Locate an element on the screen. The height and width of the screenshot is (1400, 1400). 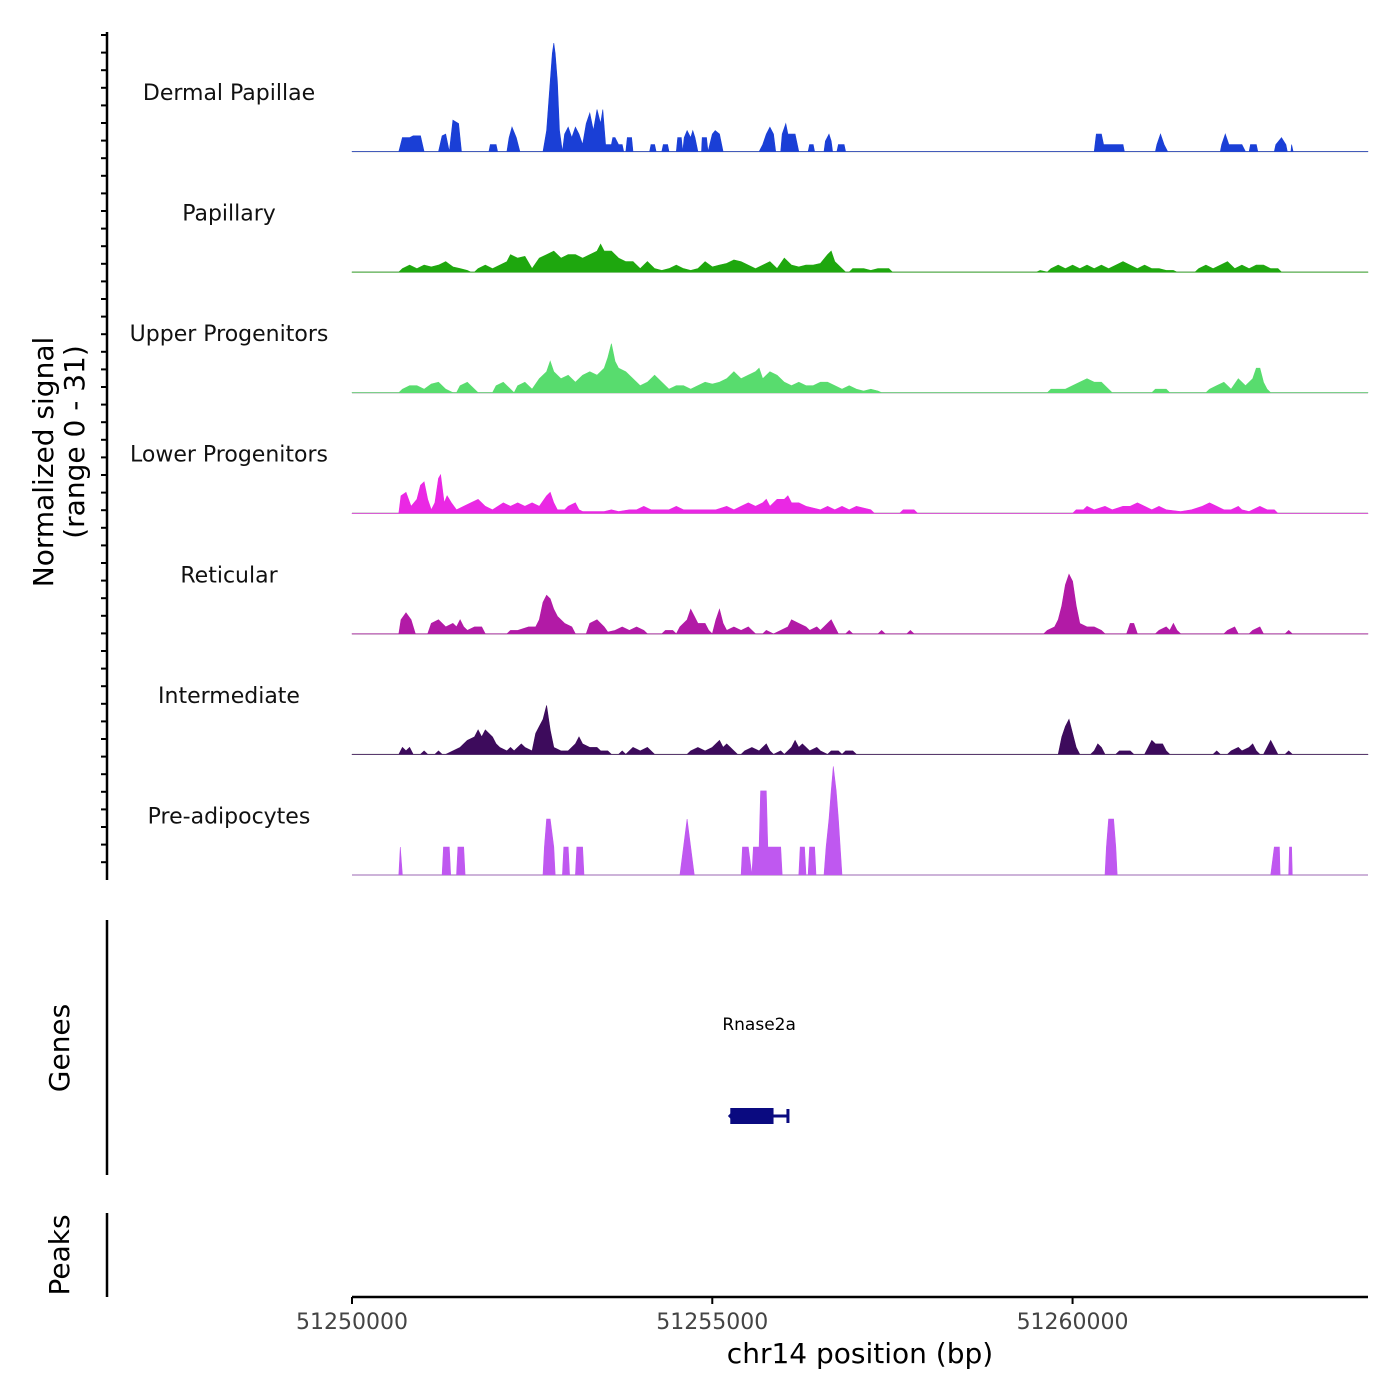
track-label: Reticular is located at coordinates (229, 575).